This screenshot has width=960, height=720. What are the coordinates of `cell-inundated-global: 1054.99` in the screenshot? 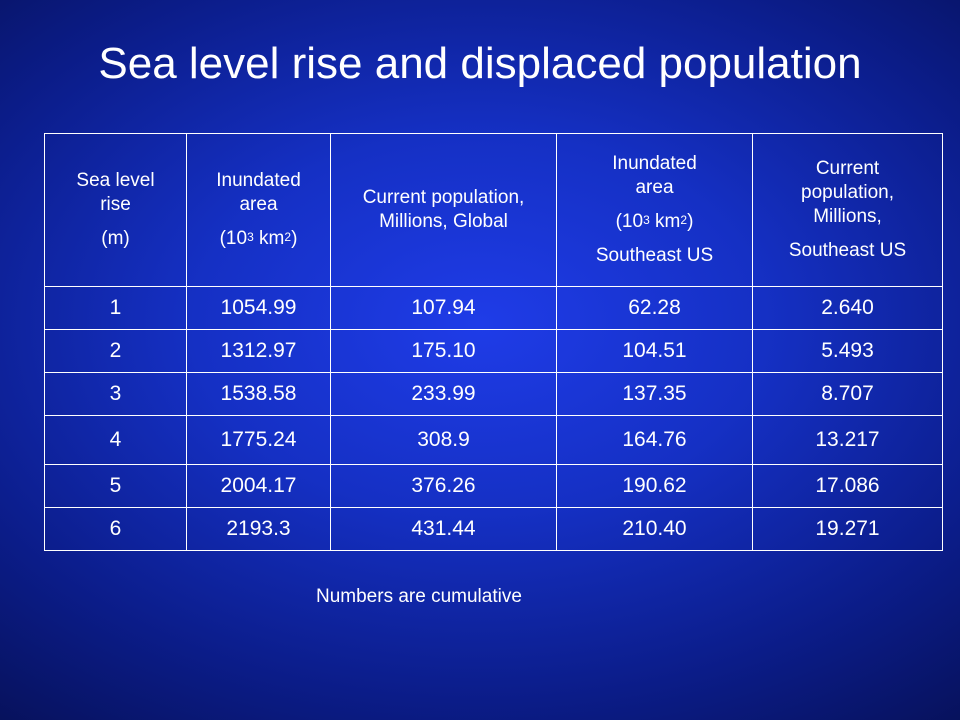 It's located at (258, 308).